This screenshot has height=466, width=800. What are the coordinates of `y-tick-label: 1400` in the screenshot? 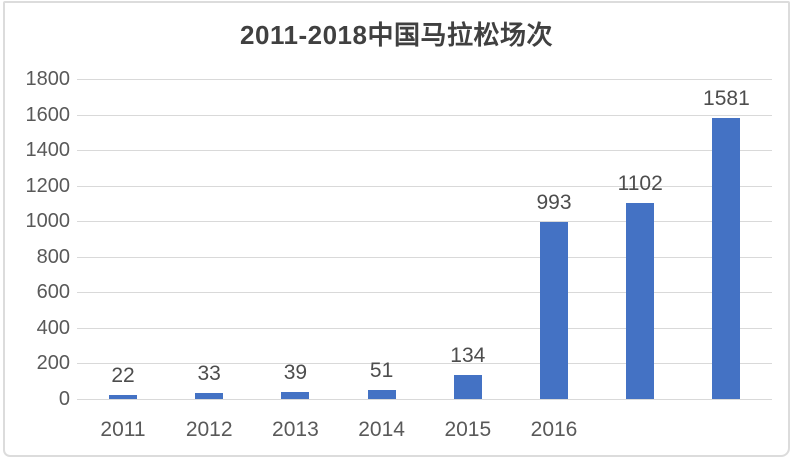 It's located at (48, 150).